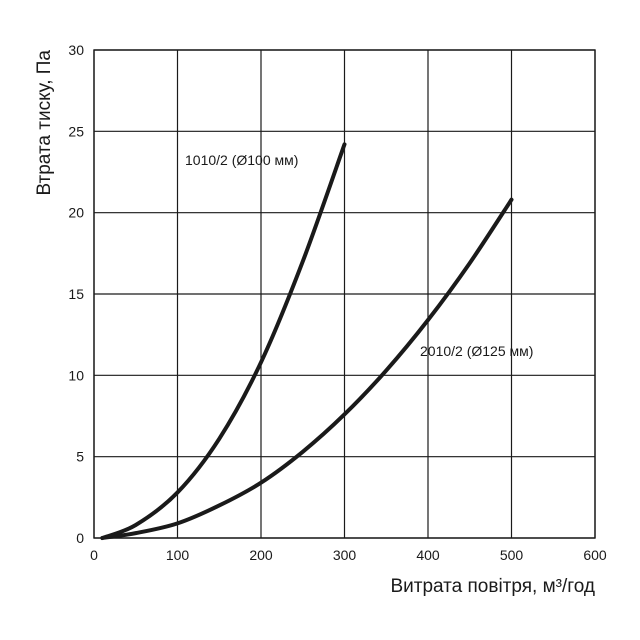  I want to click on y-tick-label-3: 15, so click(76, 294).